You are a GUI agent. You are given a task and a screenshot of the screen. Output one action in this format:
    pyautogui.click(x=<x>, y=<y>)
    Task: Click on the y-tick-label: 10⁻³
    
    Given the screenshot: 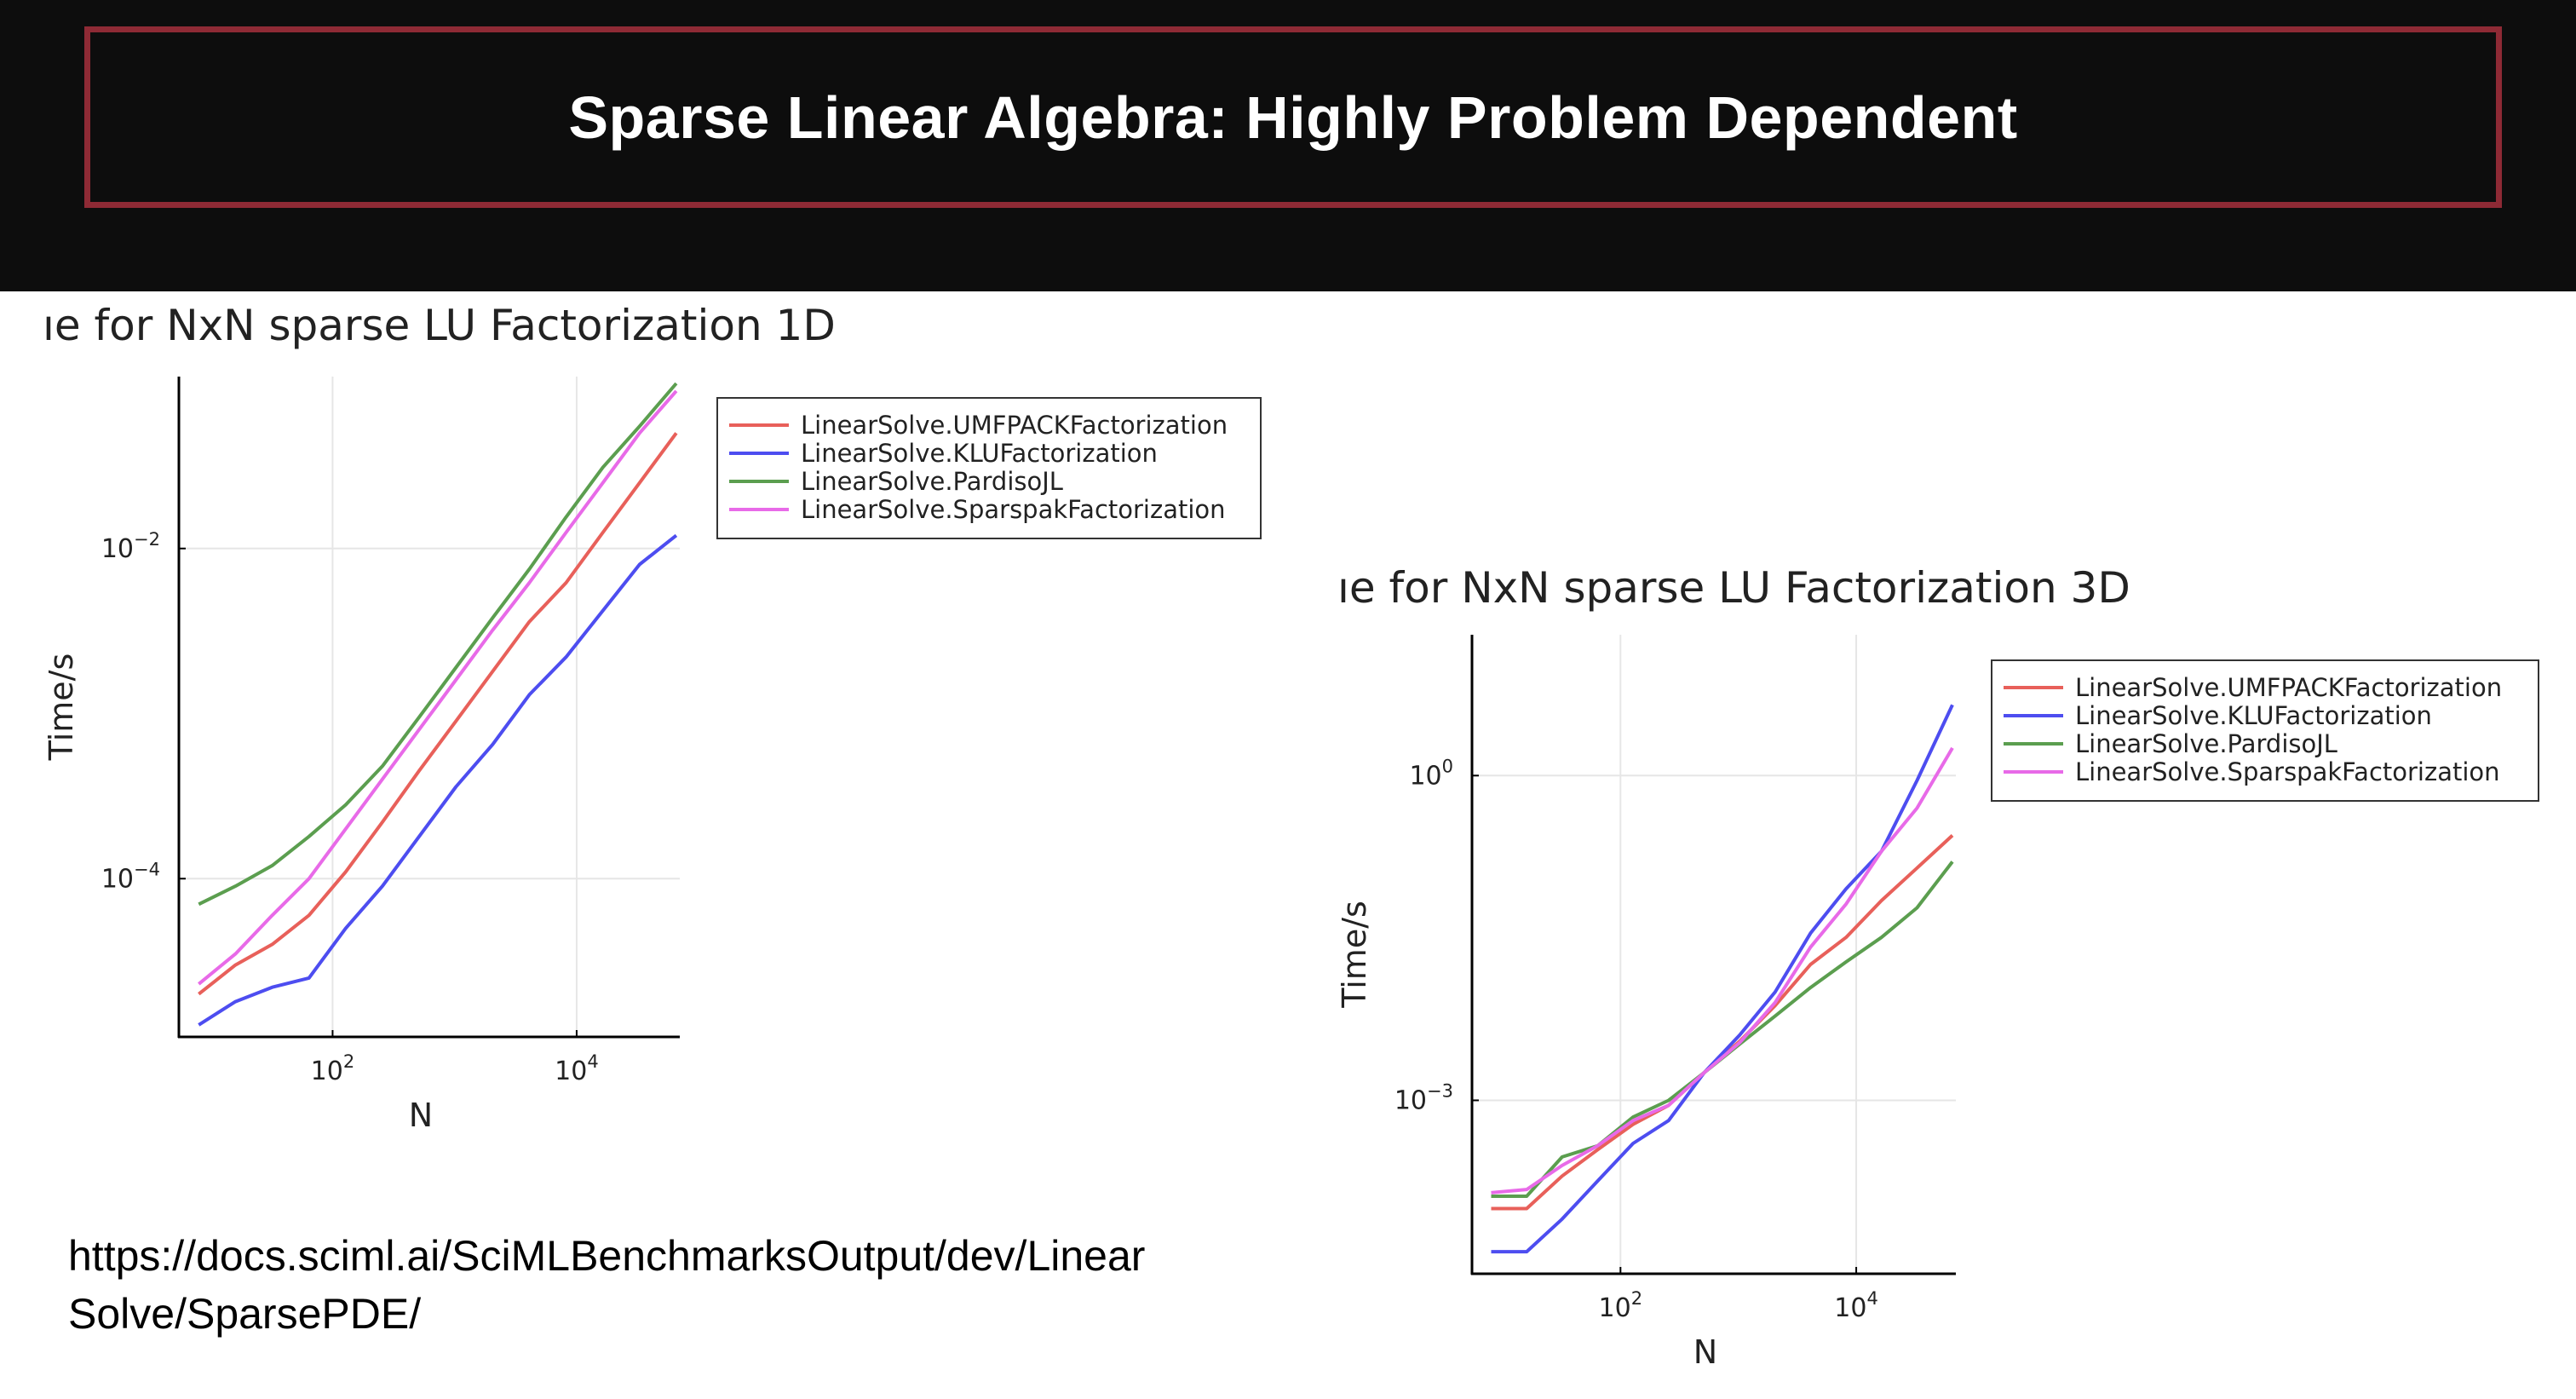 What is the action you would take?
    pyautogui.click(x=1424, y=1097)
    